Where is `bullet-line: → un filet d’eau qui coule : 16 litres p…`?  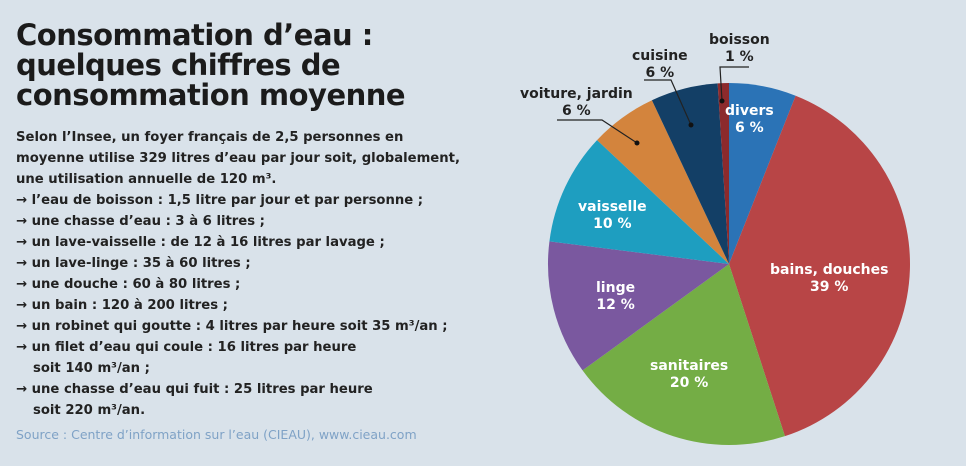
bullet-line: → un filet d’eau qui coule : 16 litres p… is located at coordinates (186, 347).